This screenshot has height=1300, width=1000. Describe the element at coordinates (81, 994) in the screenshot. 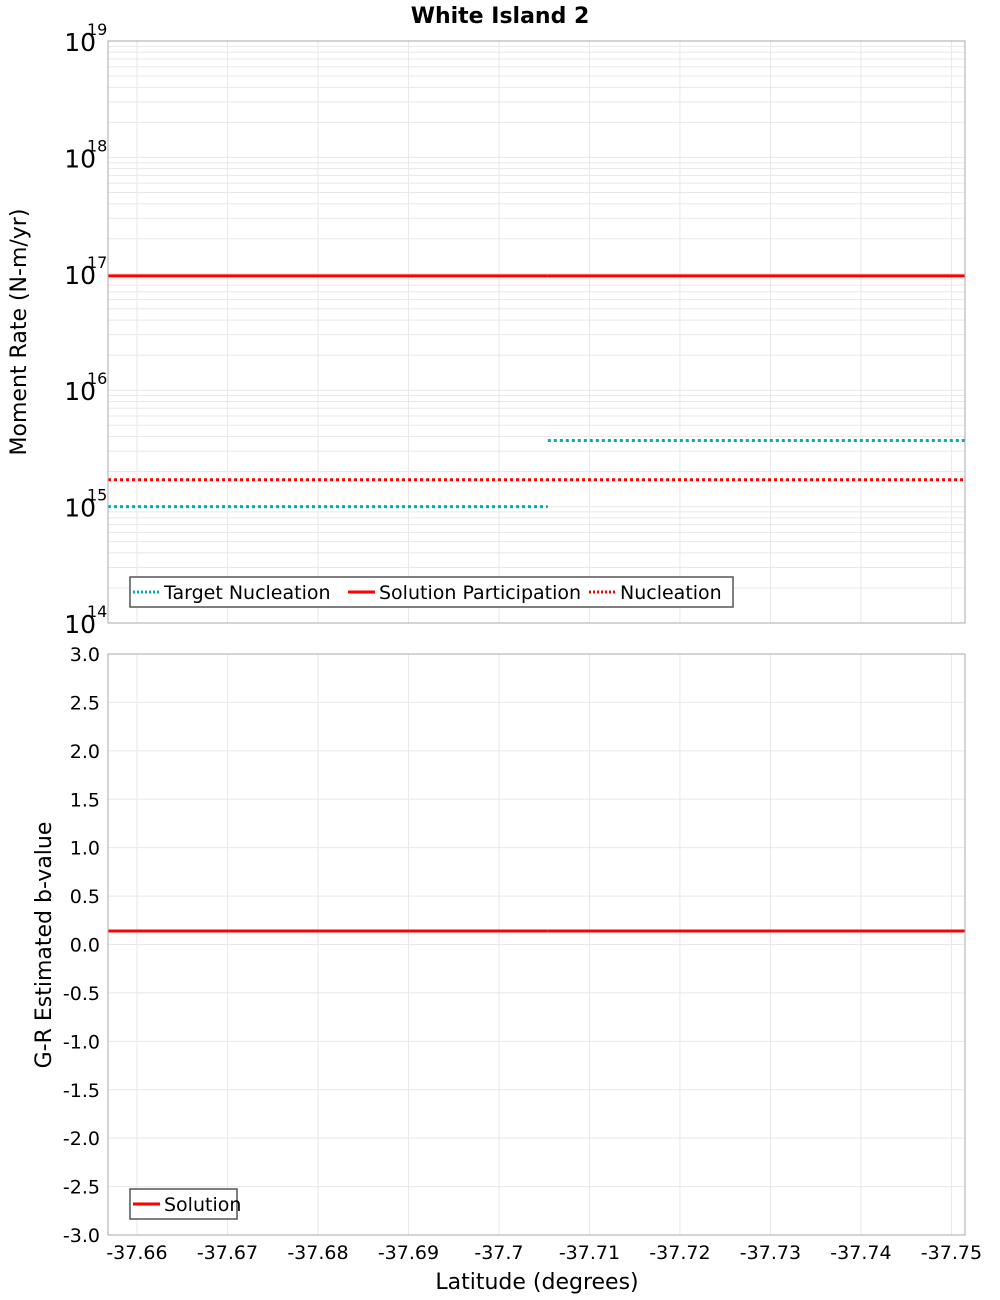

I see `y-tick-label: -0.5` at that location.